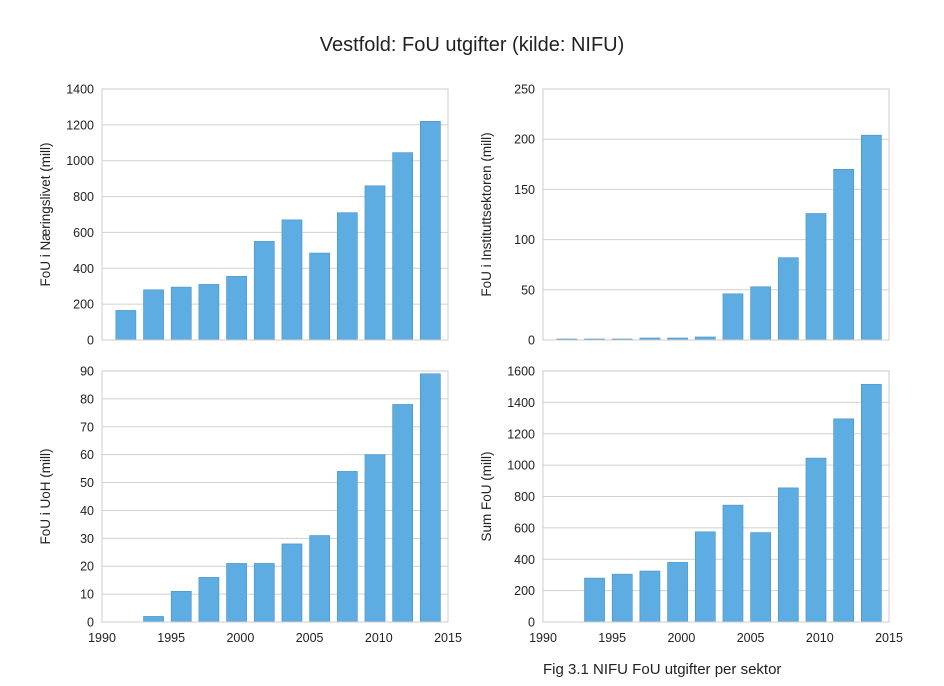 This screenshot has height=686, width=944. Describe the element at coordinates (403, 513) in the screenshot. I see `bar-uoh-2011` at that location.